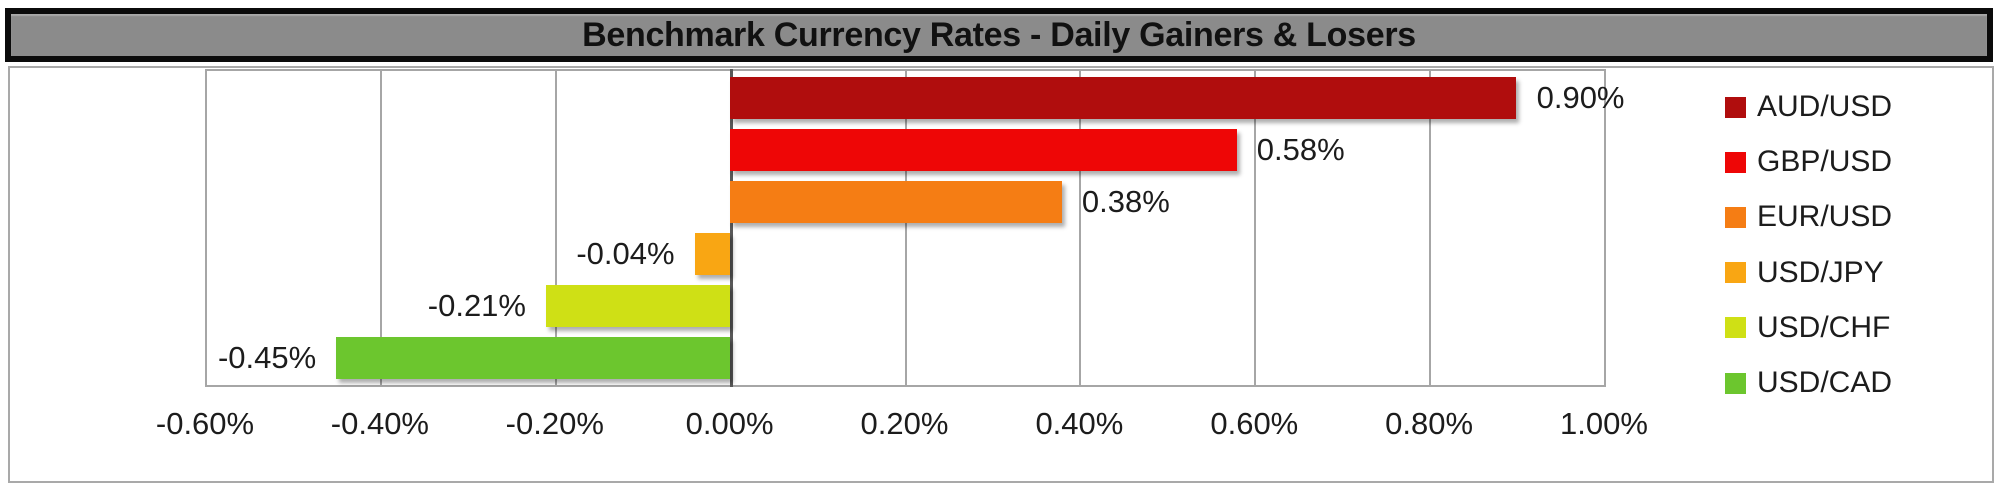 The image size is (2003, 490). I want to click on bar-value-label: -0.21%, so click(476, 305).